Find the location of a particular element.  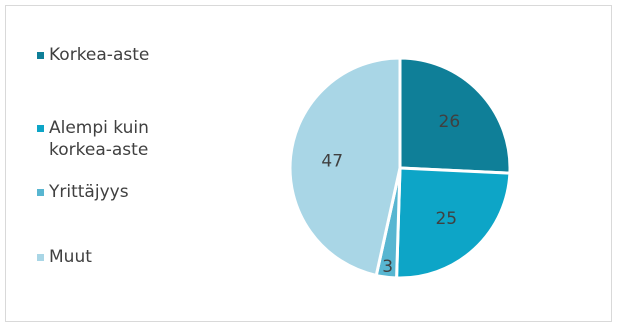

data-label: 26 is located at coordinates (450, 122).